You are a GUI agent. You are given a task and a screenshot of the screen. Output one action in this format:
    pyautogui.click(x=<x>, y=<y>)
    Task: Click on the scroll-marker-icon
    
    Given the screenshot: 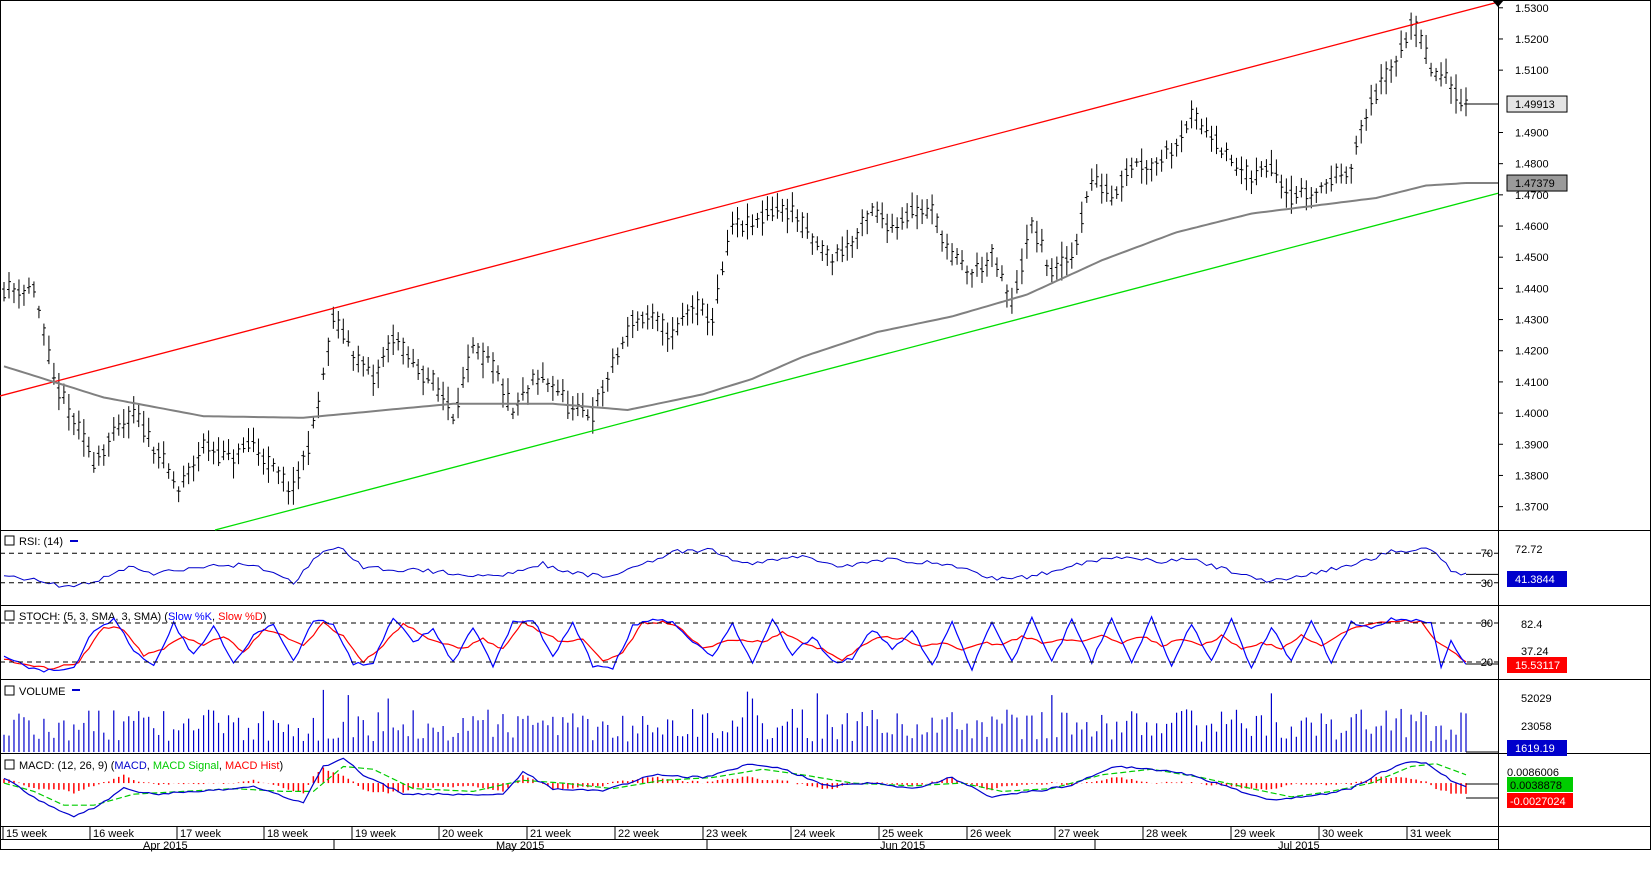 What is the action you would take?
    pyautogui.click(x=1498, y=3)
    